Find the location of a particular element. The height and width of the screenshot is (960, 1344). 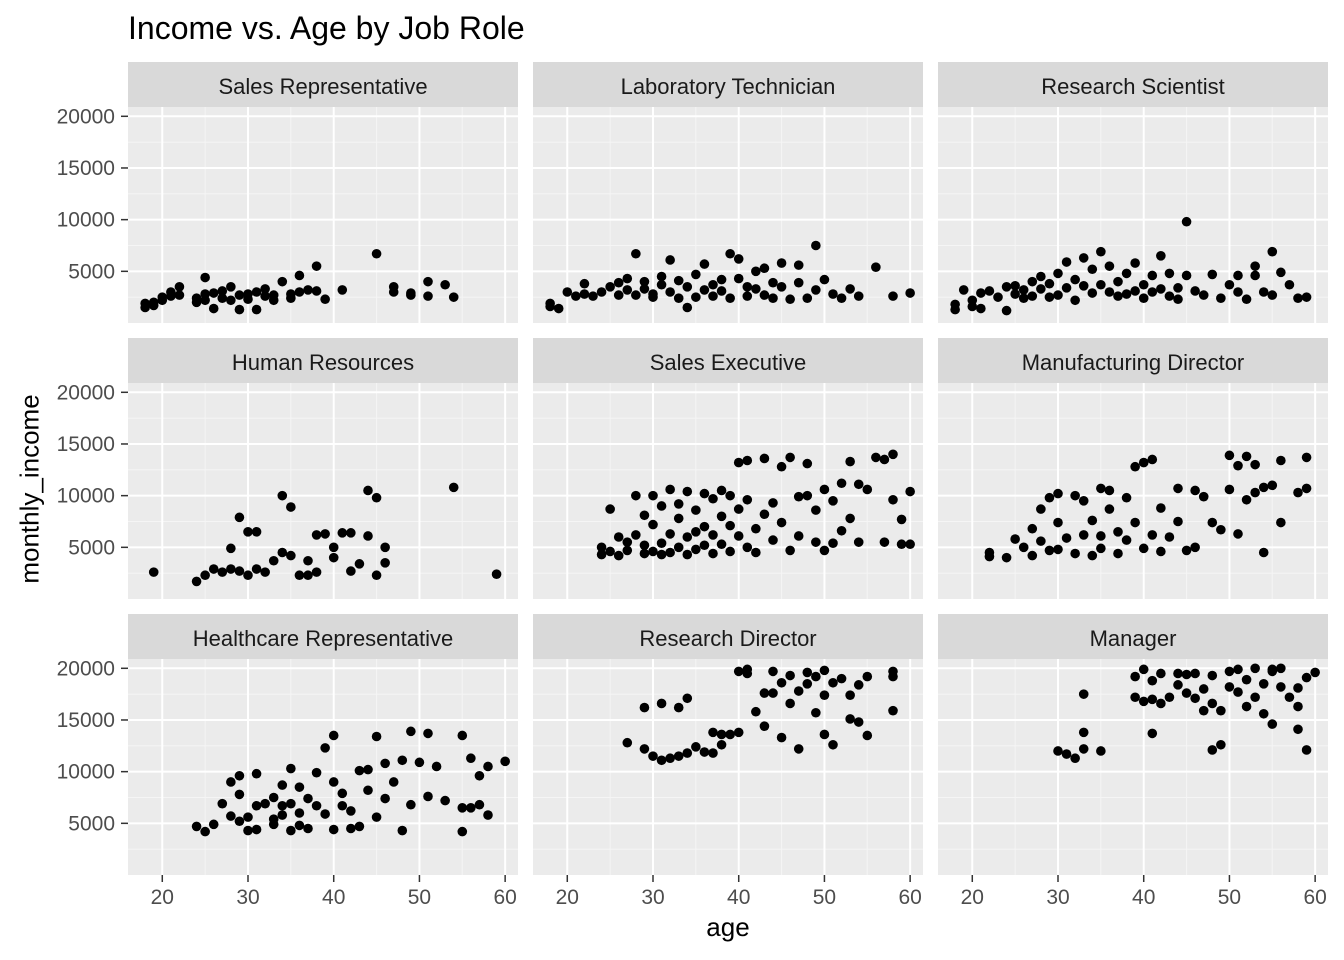

facet-strip-label: Sales Representative is located at coordinates (322, 86).